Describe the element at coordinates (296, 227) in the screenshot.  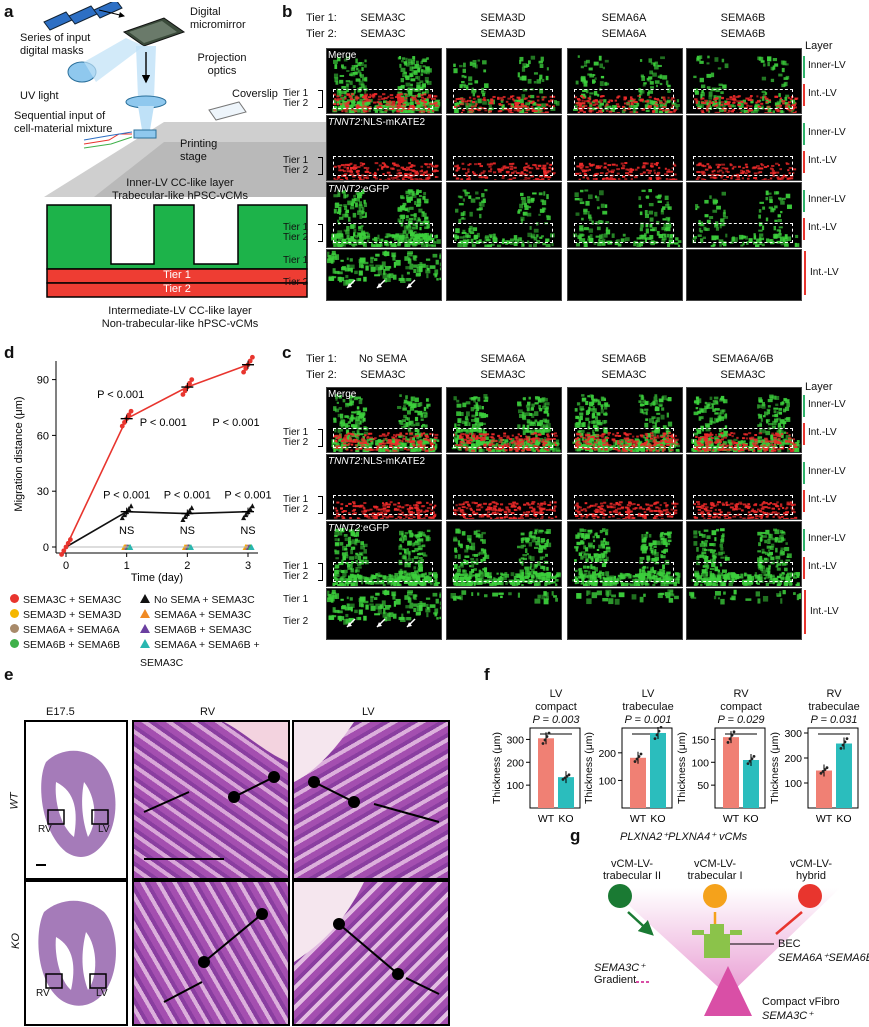
I see `b-tier1-left-2: Tier 1` at that location.